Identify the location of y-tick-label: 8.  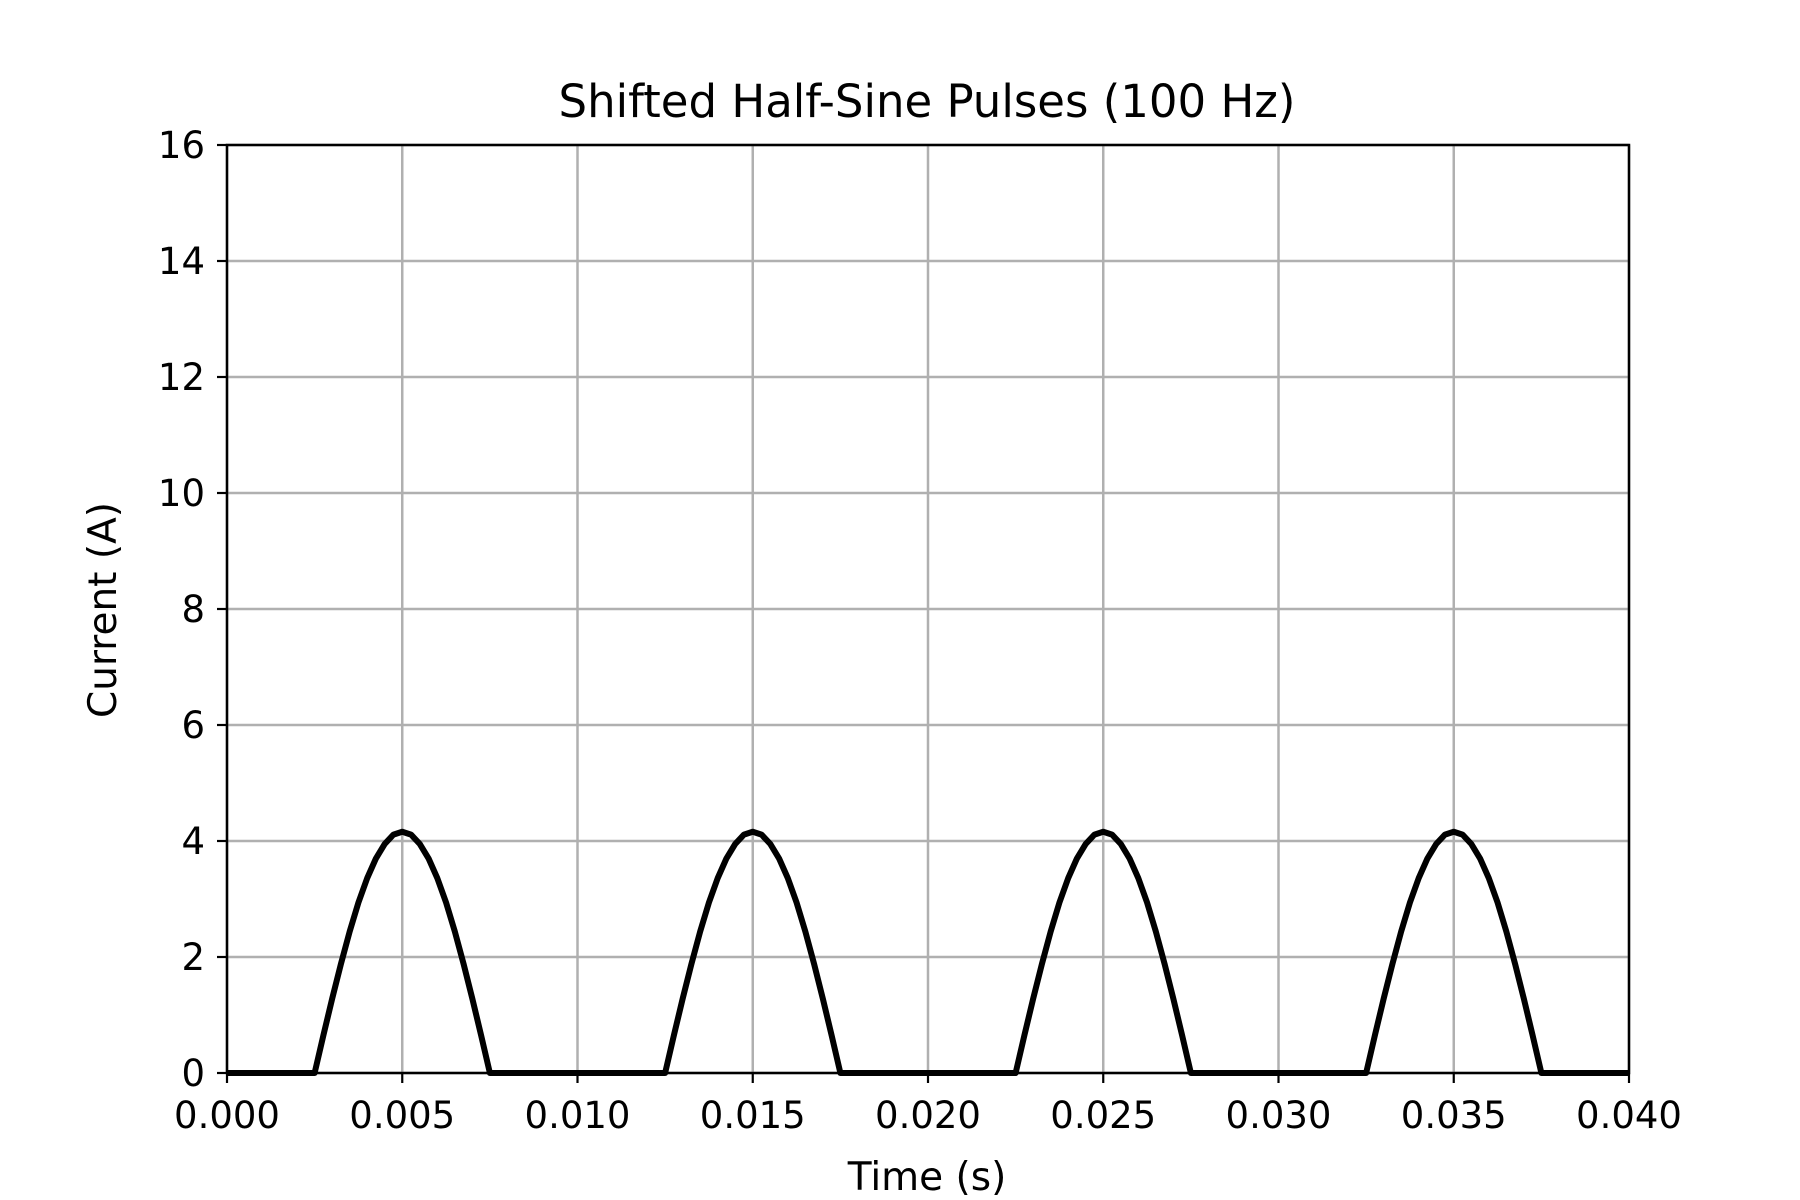
(193, 609).